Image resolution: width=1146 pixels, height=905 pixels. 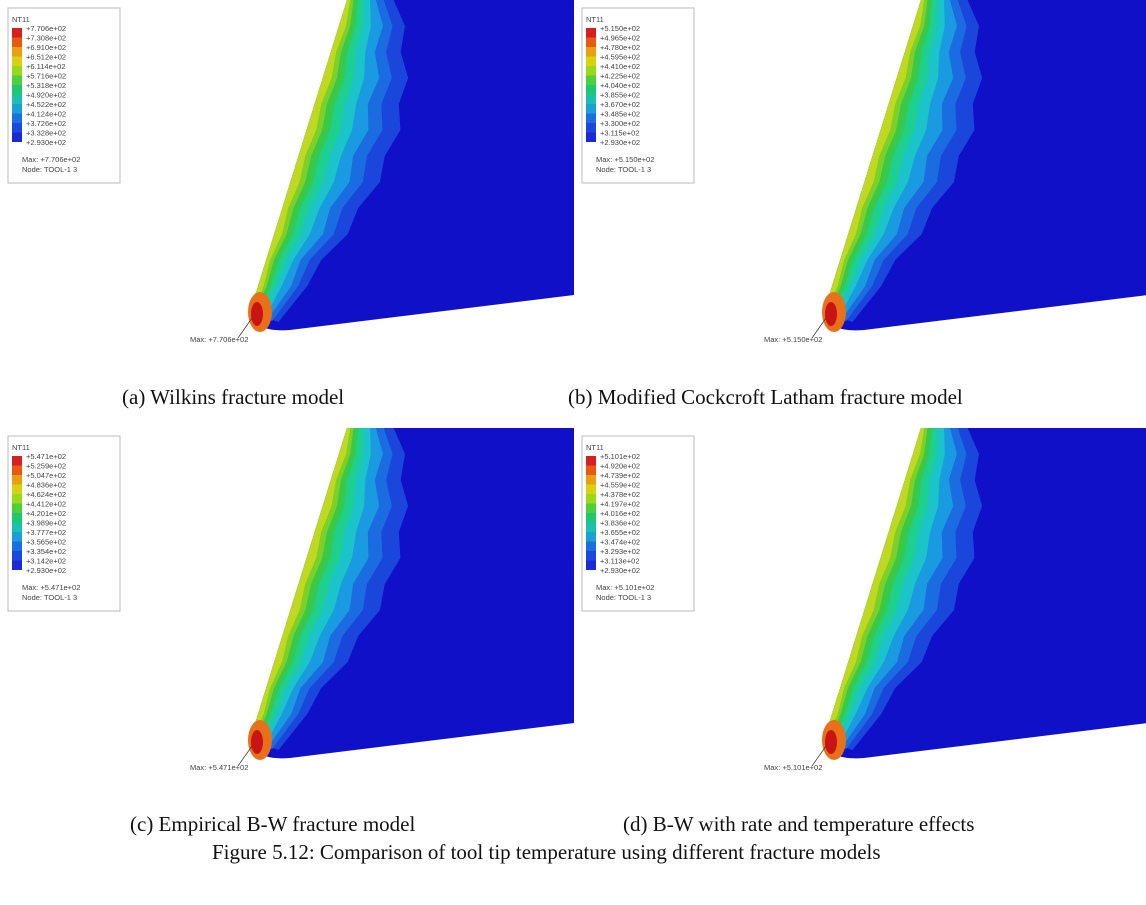 I want to click on legend-label: +3.836e+02, so click(x=620, y=523).